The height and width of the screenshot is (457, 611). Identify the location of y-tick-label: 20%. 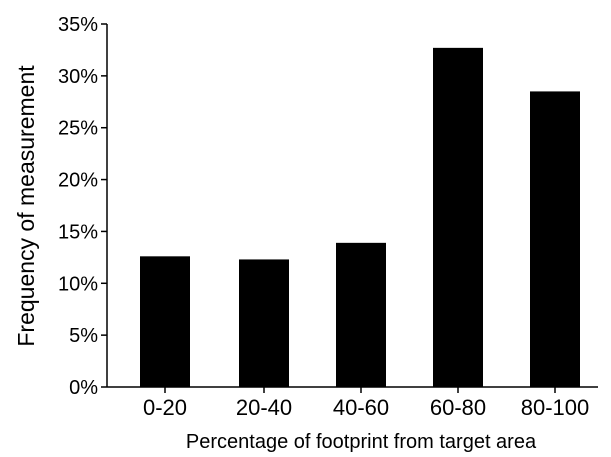
(78, 181).